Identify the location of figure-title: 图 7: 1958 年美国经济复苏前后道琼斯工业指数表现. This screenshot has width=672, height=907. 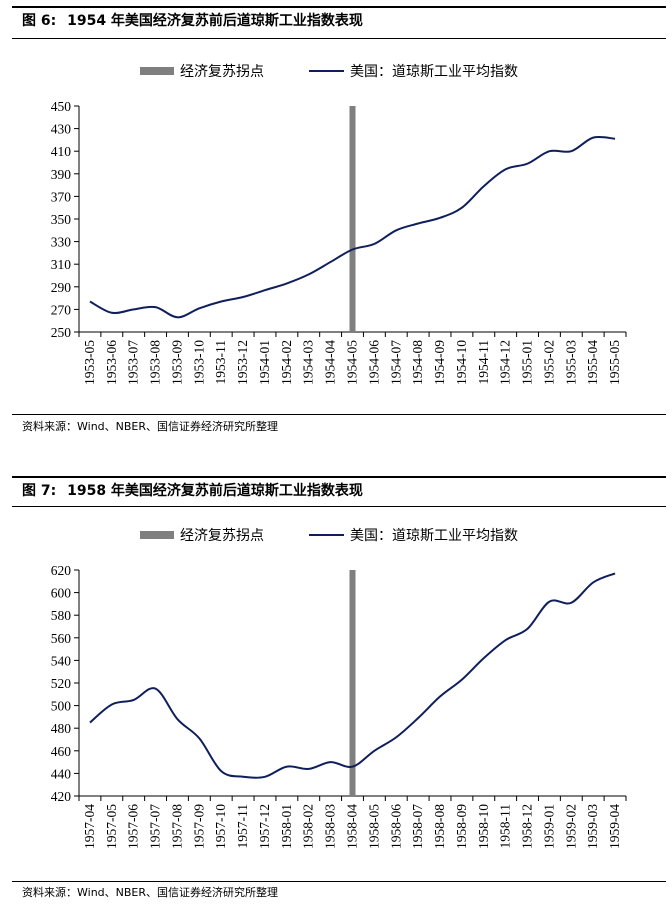
(192, 490).